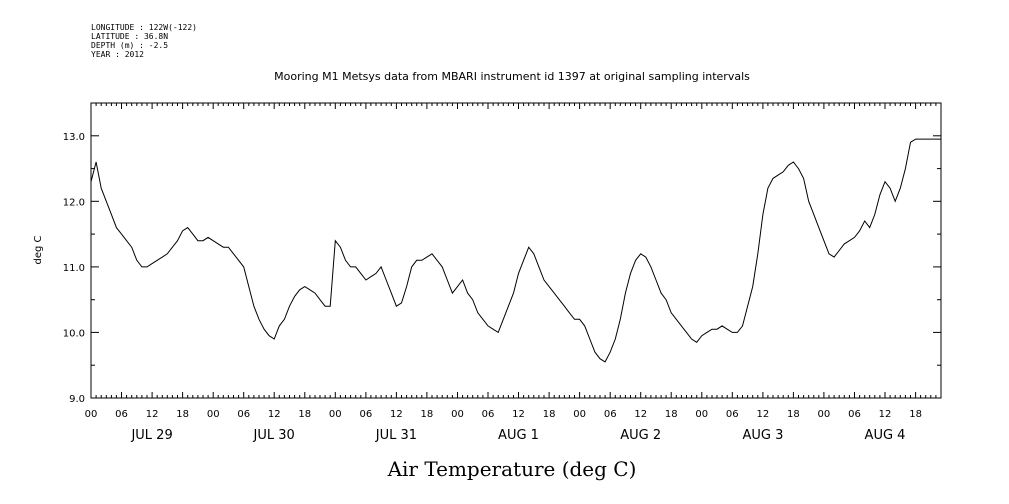  Describe the element at coordinates (74, 333) in the screenshot. I see `y-tick-label: 10.0` at that location.